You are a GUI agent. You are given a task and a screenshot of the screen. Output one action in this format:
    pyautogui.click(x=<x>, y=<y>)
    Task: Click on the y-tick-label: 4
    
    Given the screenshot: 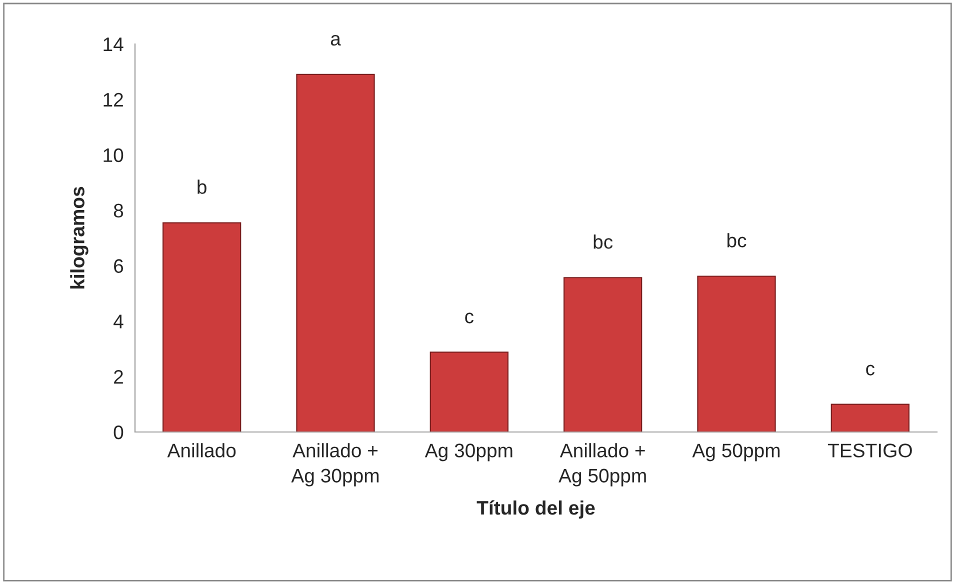 What is the action you would take?
    pyautogui.click(x=119, y=321)
    